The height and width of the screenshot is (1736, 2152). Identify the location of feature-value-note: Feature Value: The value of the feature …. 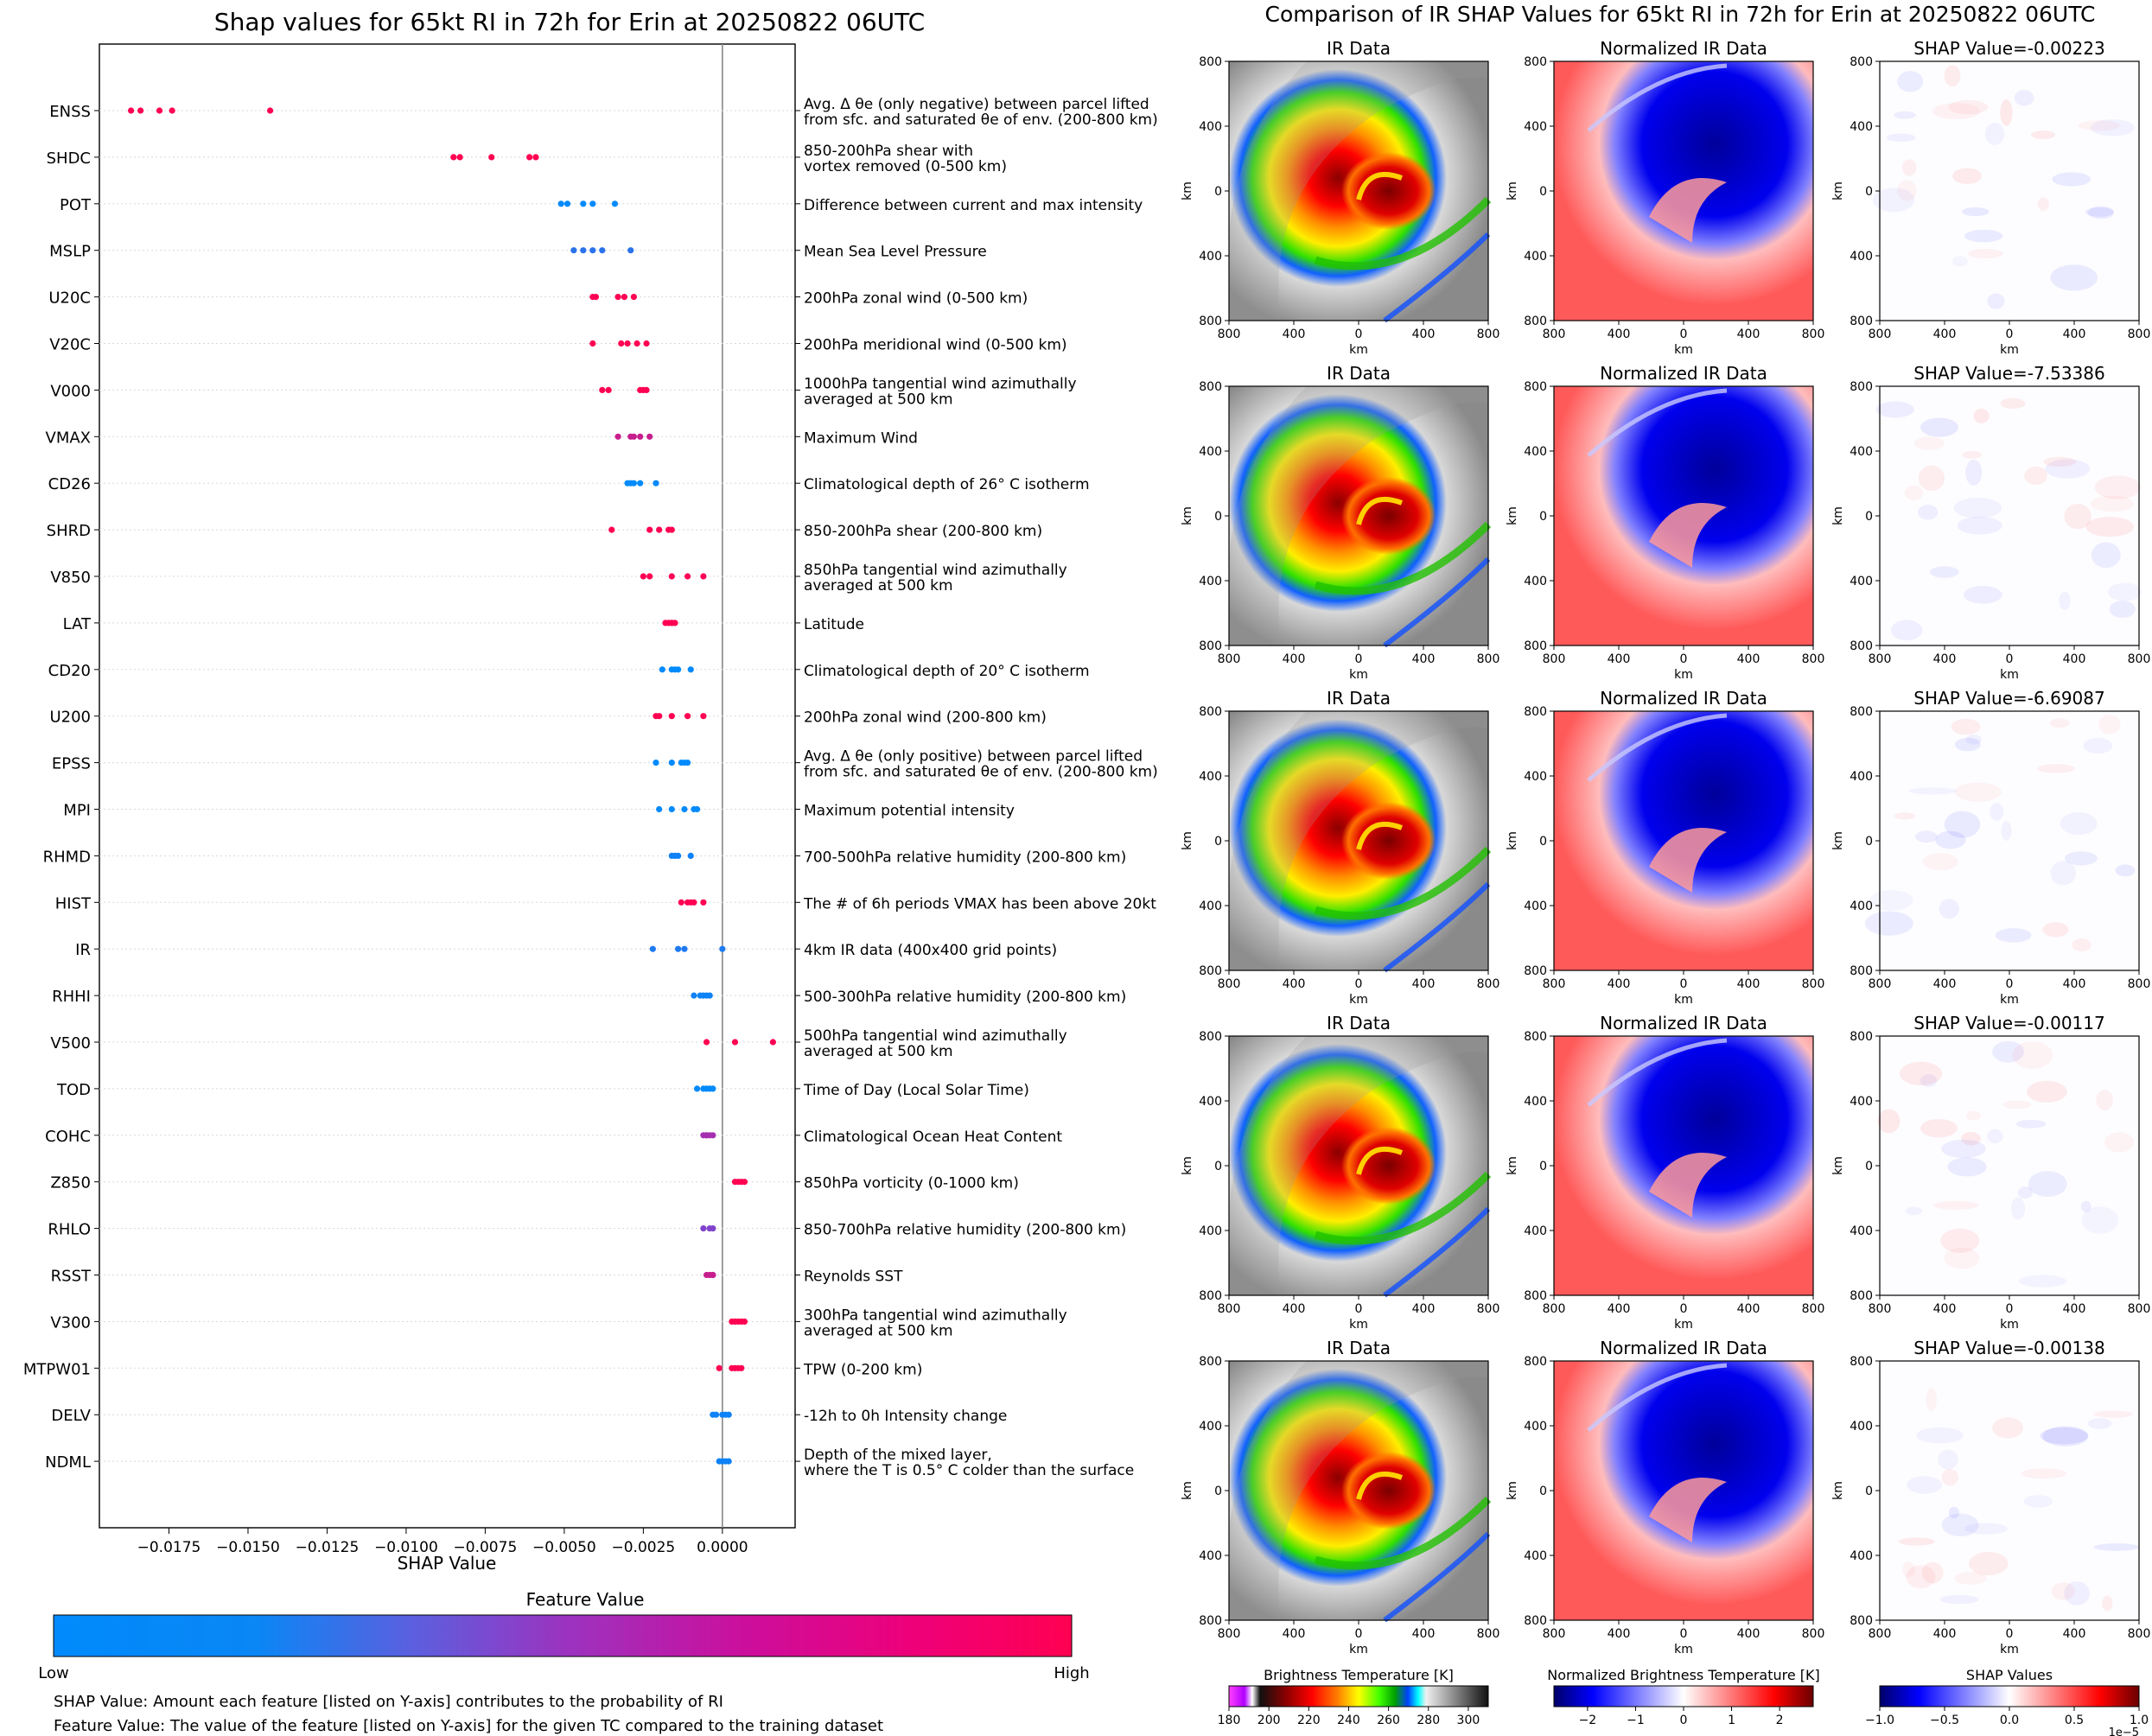
(468, 1726).